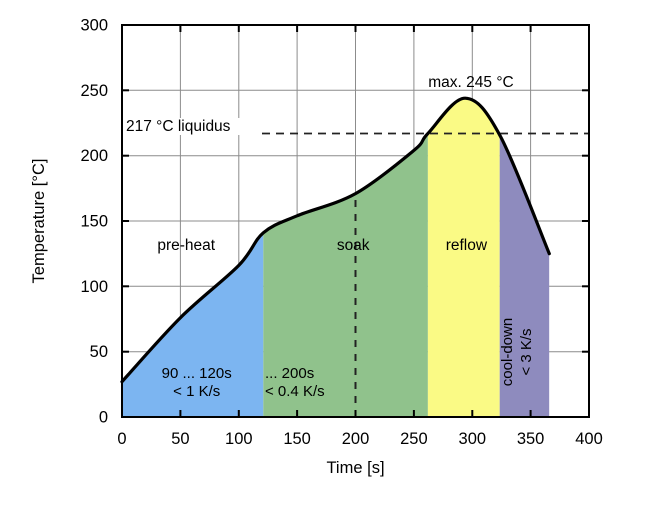  I want to click on zone-note-pre-heat-line1: 90 ... 120s, so click(197, 373).